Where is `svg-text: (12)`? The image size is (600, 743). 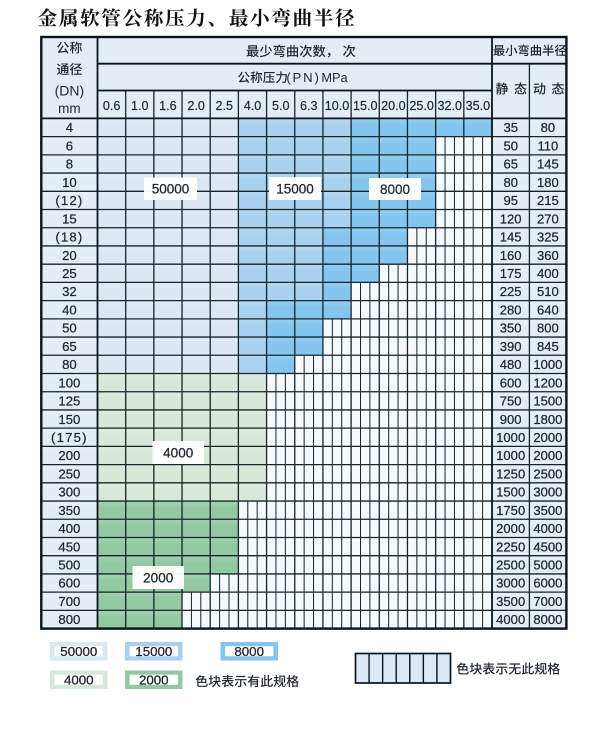
svg-text: (12) is located at coordinates (69, 200).